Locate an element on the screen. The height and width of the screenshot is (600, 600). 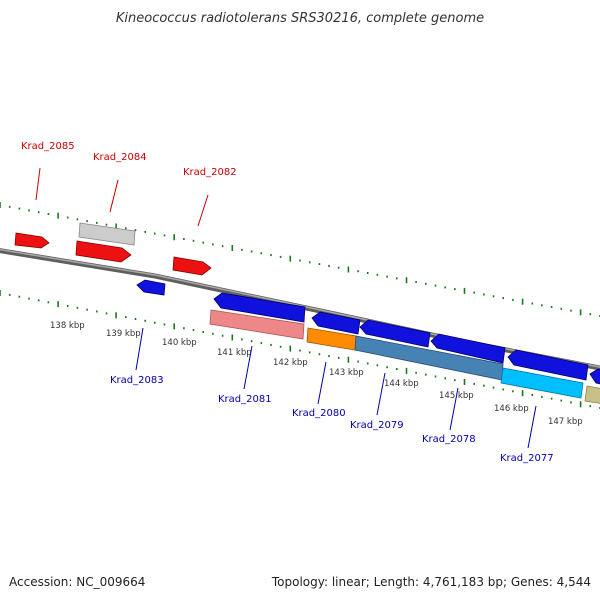
leader-krad-2077 is located at coordinates (532, 427).